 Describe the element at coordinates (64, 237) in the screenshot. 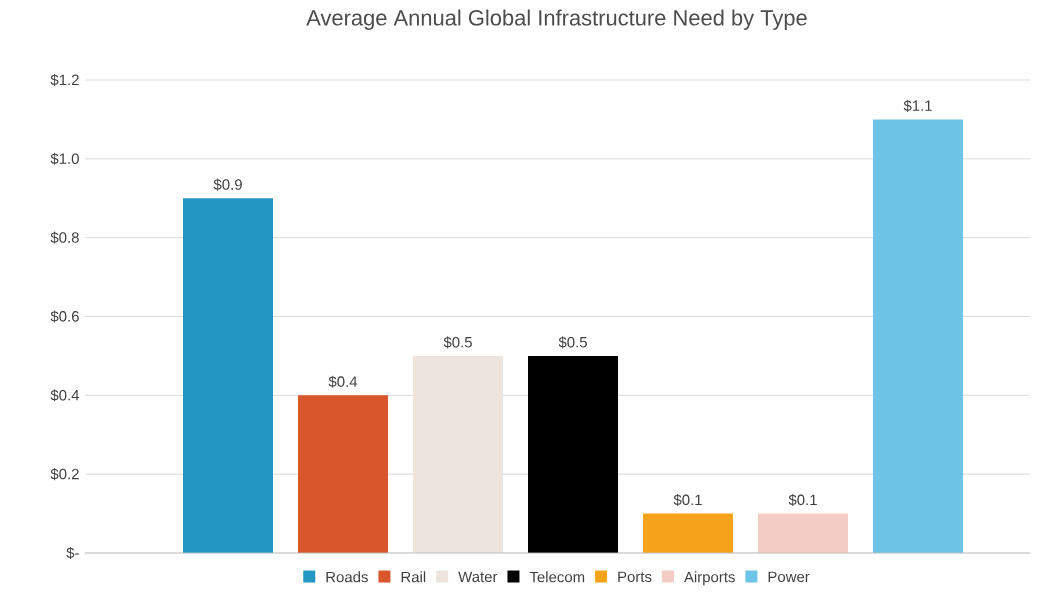

I see `y-tick-label: $0.8` at that location.